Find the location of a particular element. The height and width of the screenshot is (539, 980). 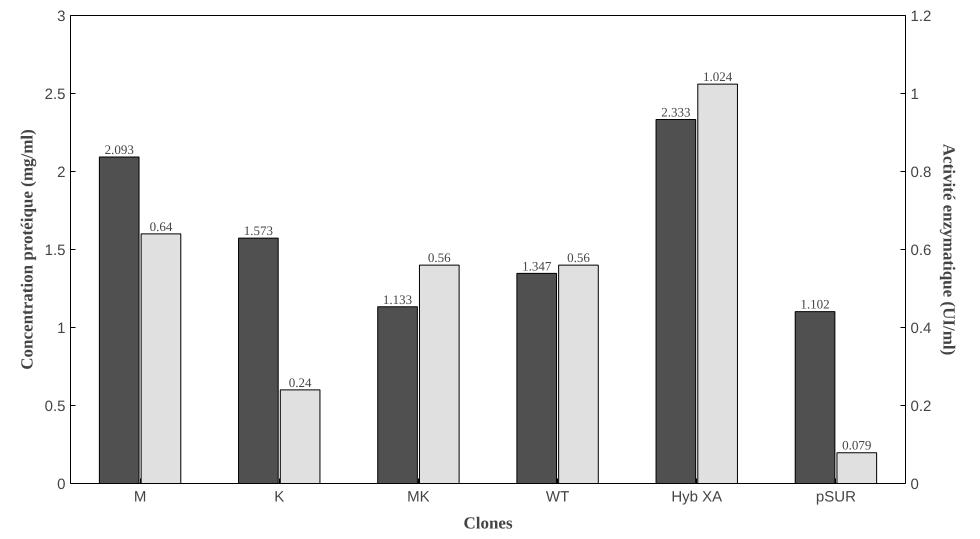

y-tick-label: 1.5 is located at coordinates (55, 250).